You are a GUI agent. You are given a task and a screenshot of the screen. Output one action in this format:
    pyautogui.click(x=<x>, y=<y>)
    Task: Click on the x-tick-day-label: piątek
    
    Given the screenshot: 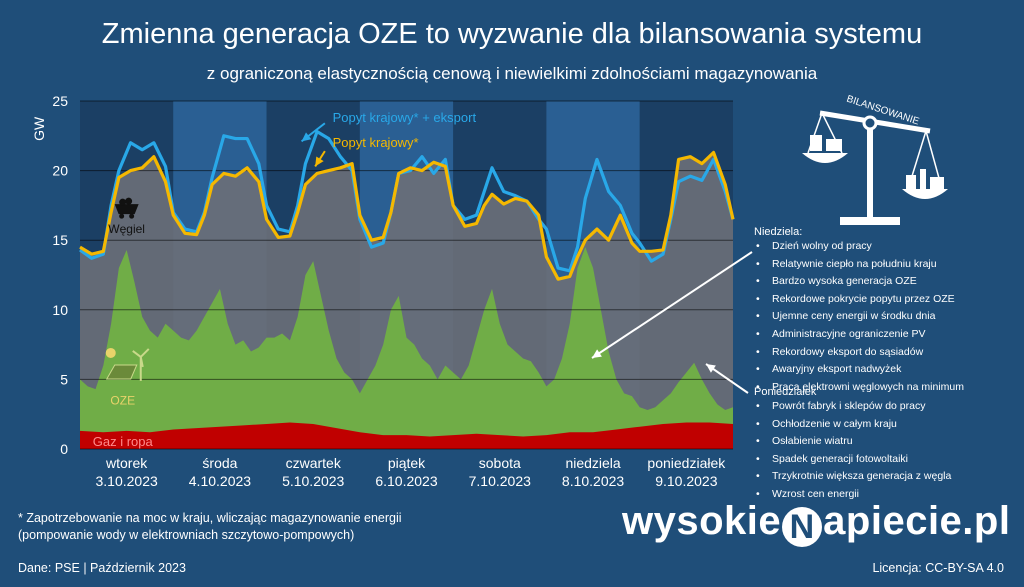 What is the action you would take?
    pyautogui.click(x=407, y=463)
    